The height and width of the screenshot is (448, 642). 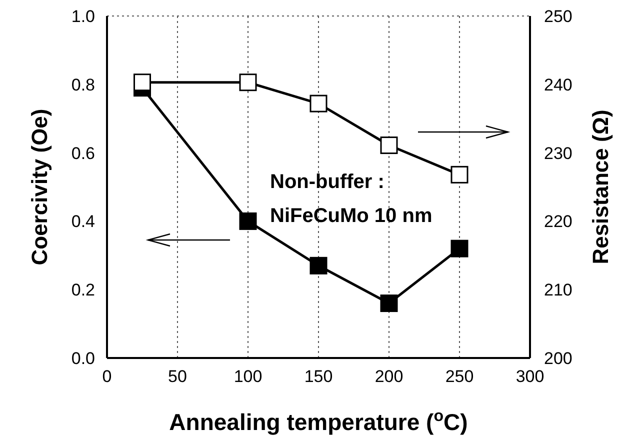 What do you see at coordinates (558, 358) in the screenshot?
I see `y2-tick-label: 200` at bounding box center [558, 358].